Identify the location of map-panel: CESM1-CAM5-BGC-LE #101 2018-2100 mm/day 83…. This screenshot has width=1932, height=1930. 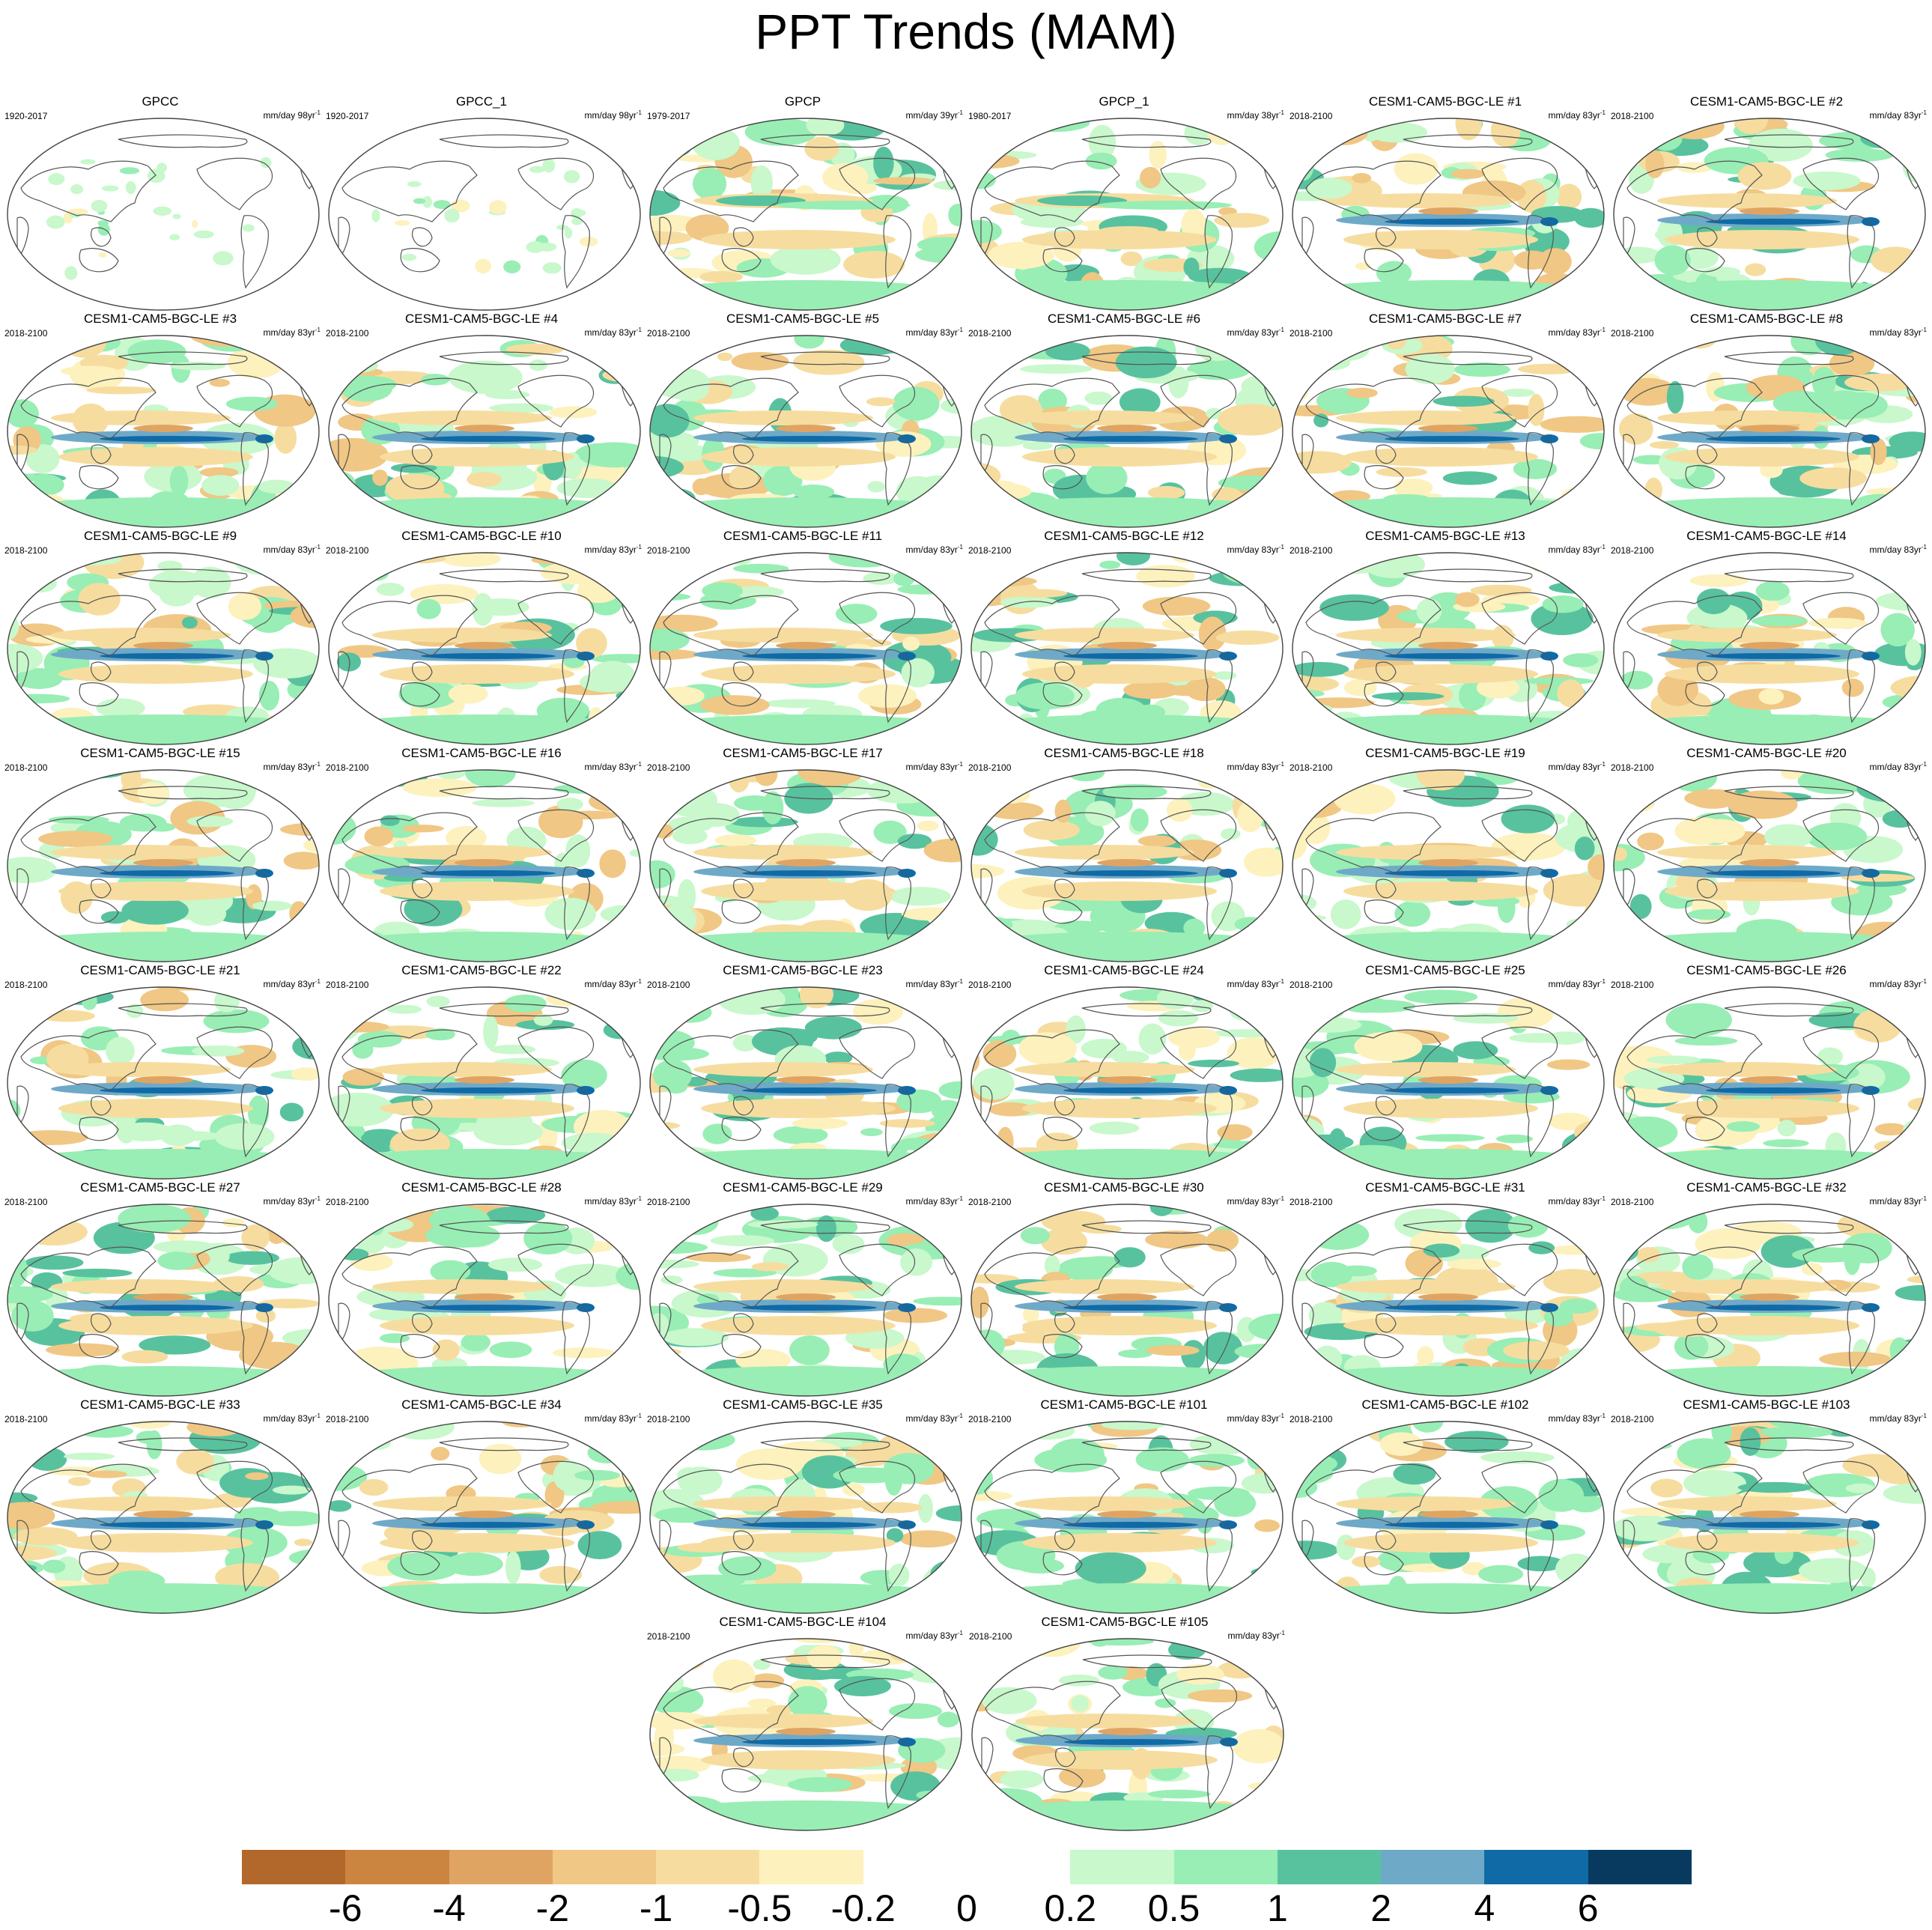
(1124, 1506).